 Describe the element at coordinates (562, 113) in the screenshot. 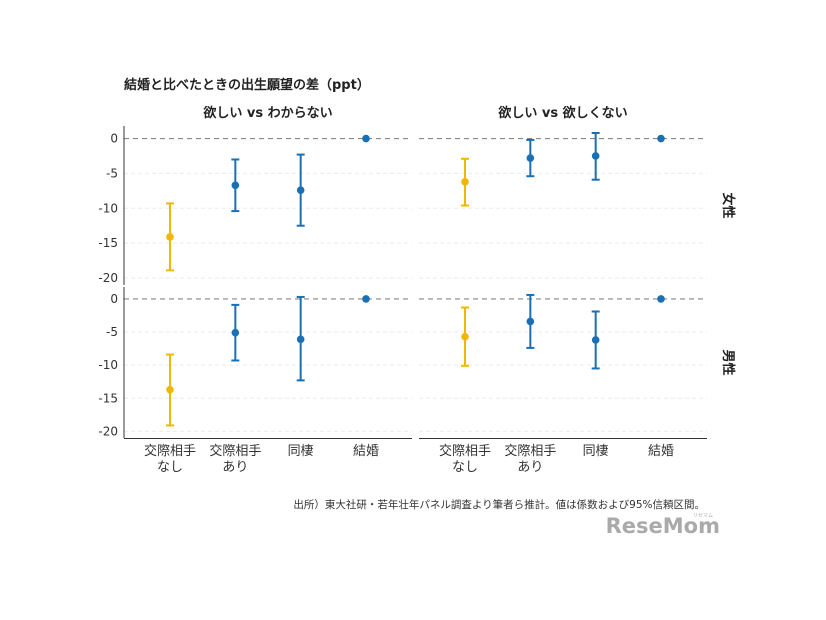

I see `column-strip-label: 欲しい vs 欲しくない` at that location.